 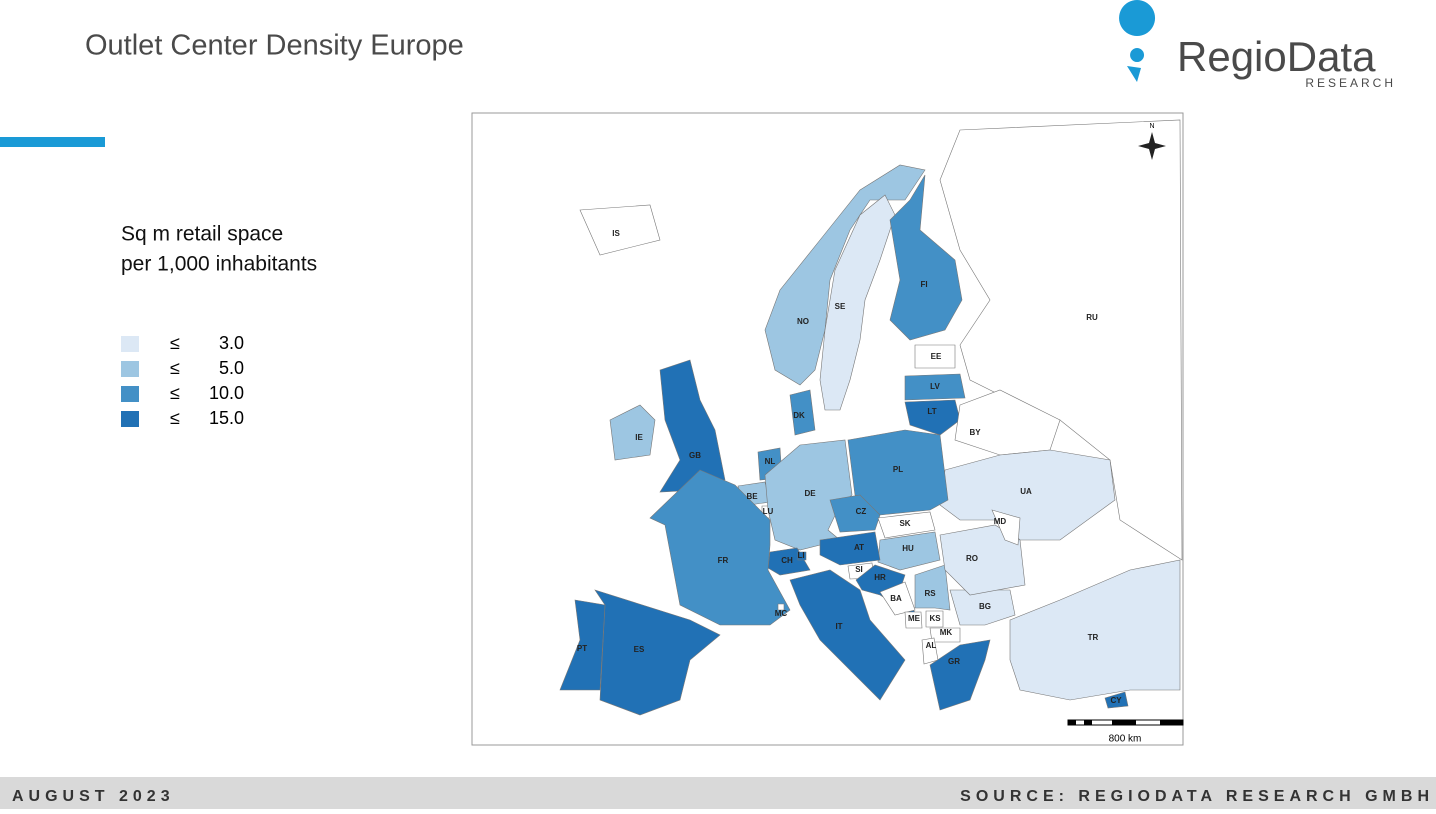 What do you see at coordinates (1152, 146) in the screenshot?
I see `compass` at bounding box center [1152, 146].